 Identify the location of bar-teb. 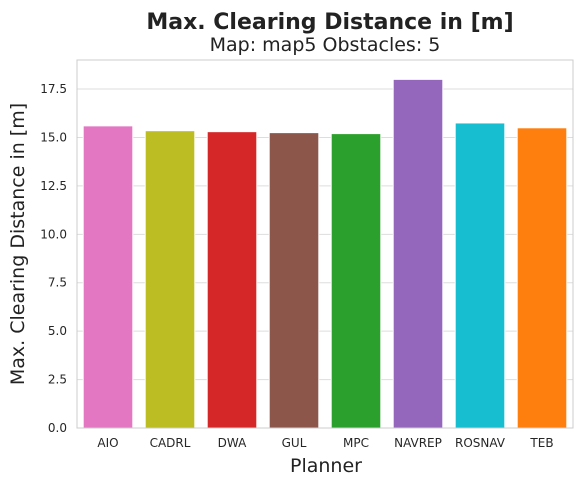
(542, 278).